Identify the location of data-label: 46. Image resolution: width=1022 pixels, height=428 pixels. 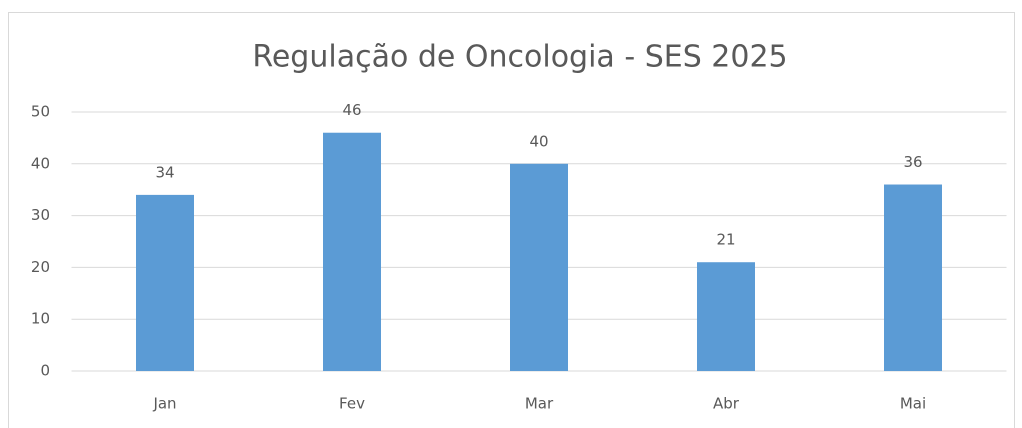
(351, 110).